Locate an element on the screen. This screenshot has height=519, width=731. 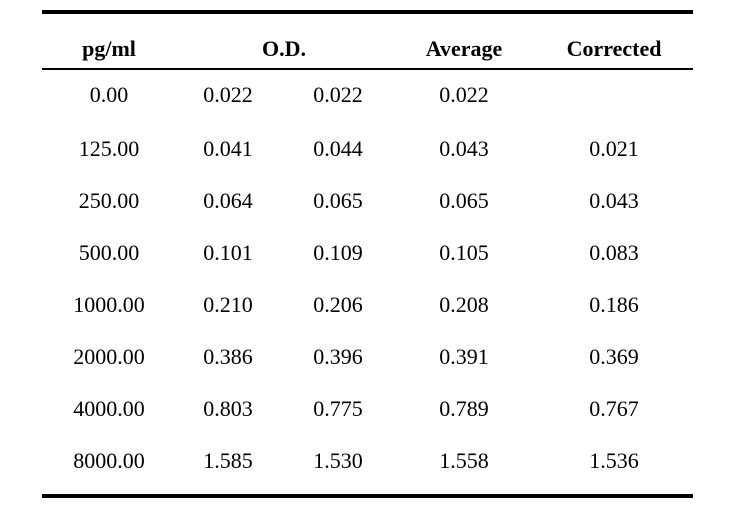
cell-average: 0.208 is located at coordinates (464, 304).